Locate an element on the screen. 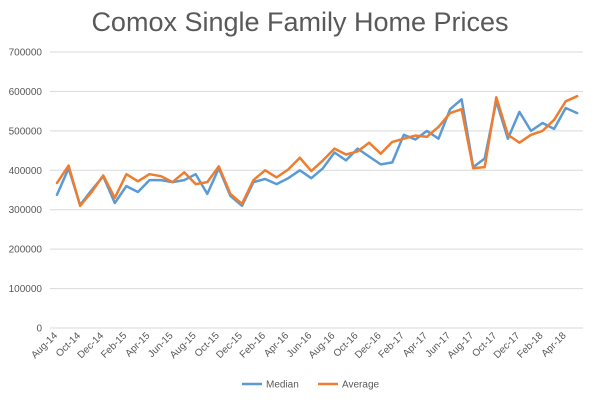 The image size is (600, 405). y-tick-label: 600000 is located at coordinates (26, 92).